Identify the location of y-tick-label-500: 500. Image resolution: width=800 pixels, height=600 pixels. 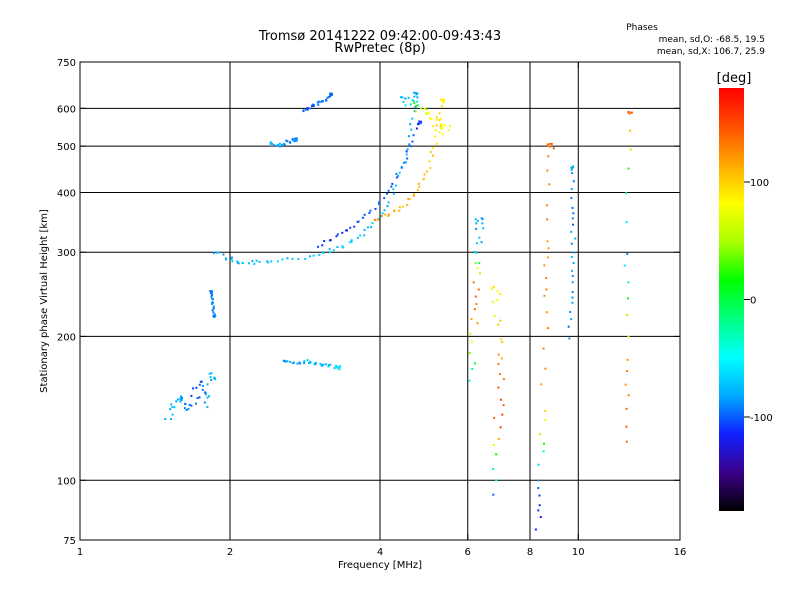
(66, 147).